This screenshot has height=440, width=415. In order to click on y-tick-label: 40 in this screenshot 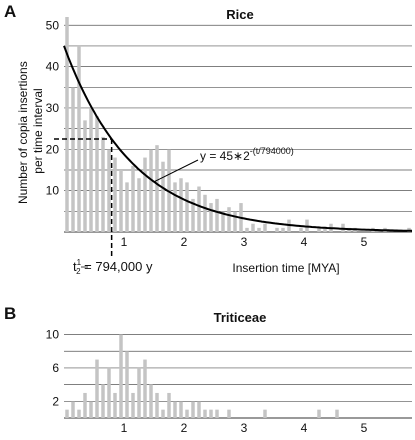, I will do `click(53, 67)`.